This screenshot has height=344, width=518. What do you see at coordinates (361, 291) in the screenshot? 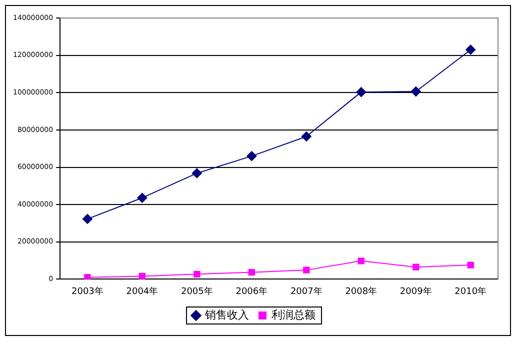
I see `x-tick-label: 2008年` at bounding box center [361, 291].